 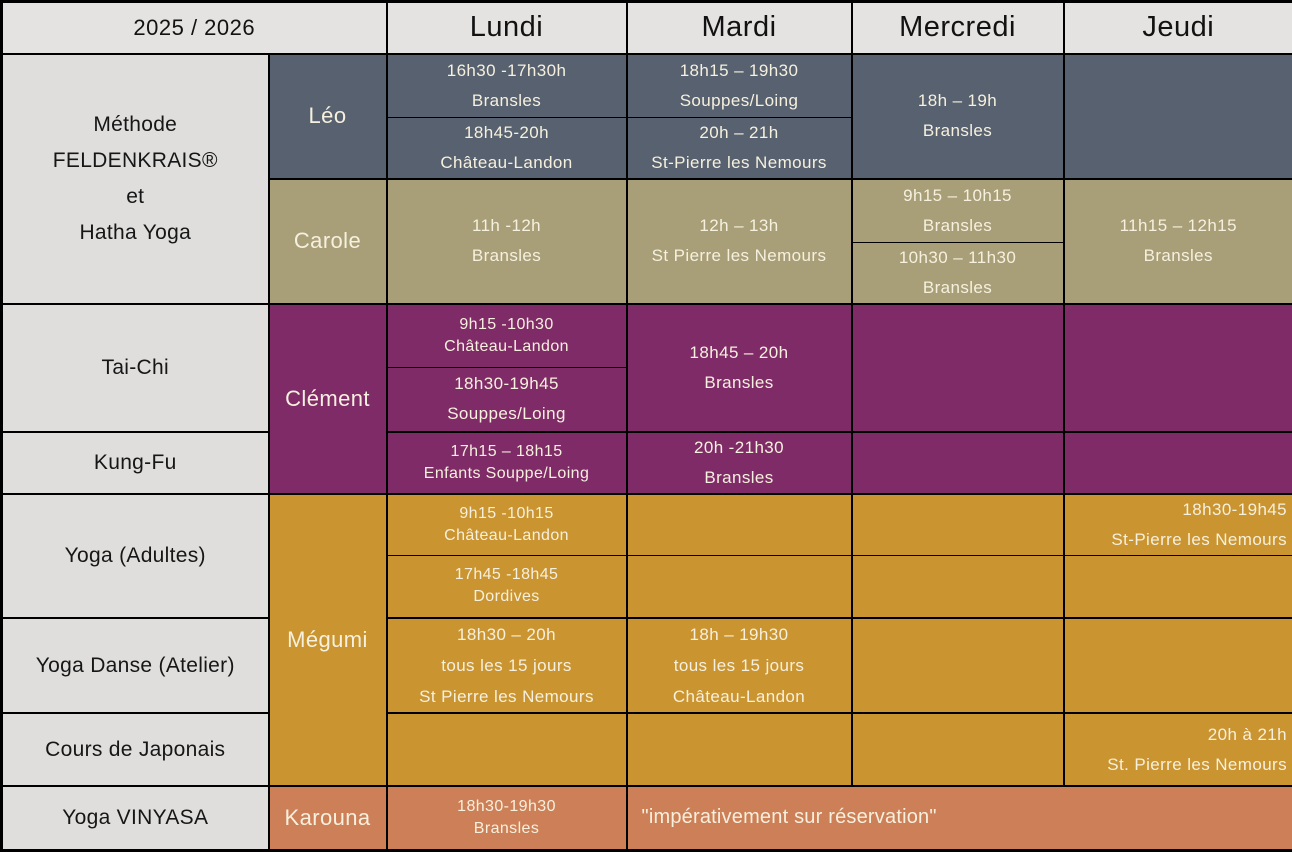 What do you see at coordinates (739, 634) in the screenshot?
I see `time-text: 18h – 19h30` at bounding box center [739, 634].